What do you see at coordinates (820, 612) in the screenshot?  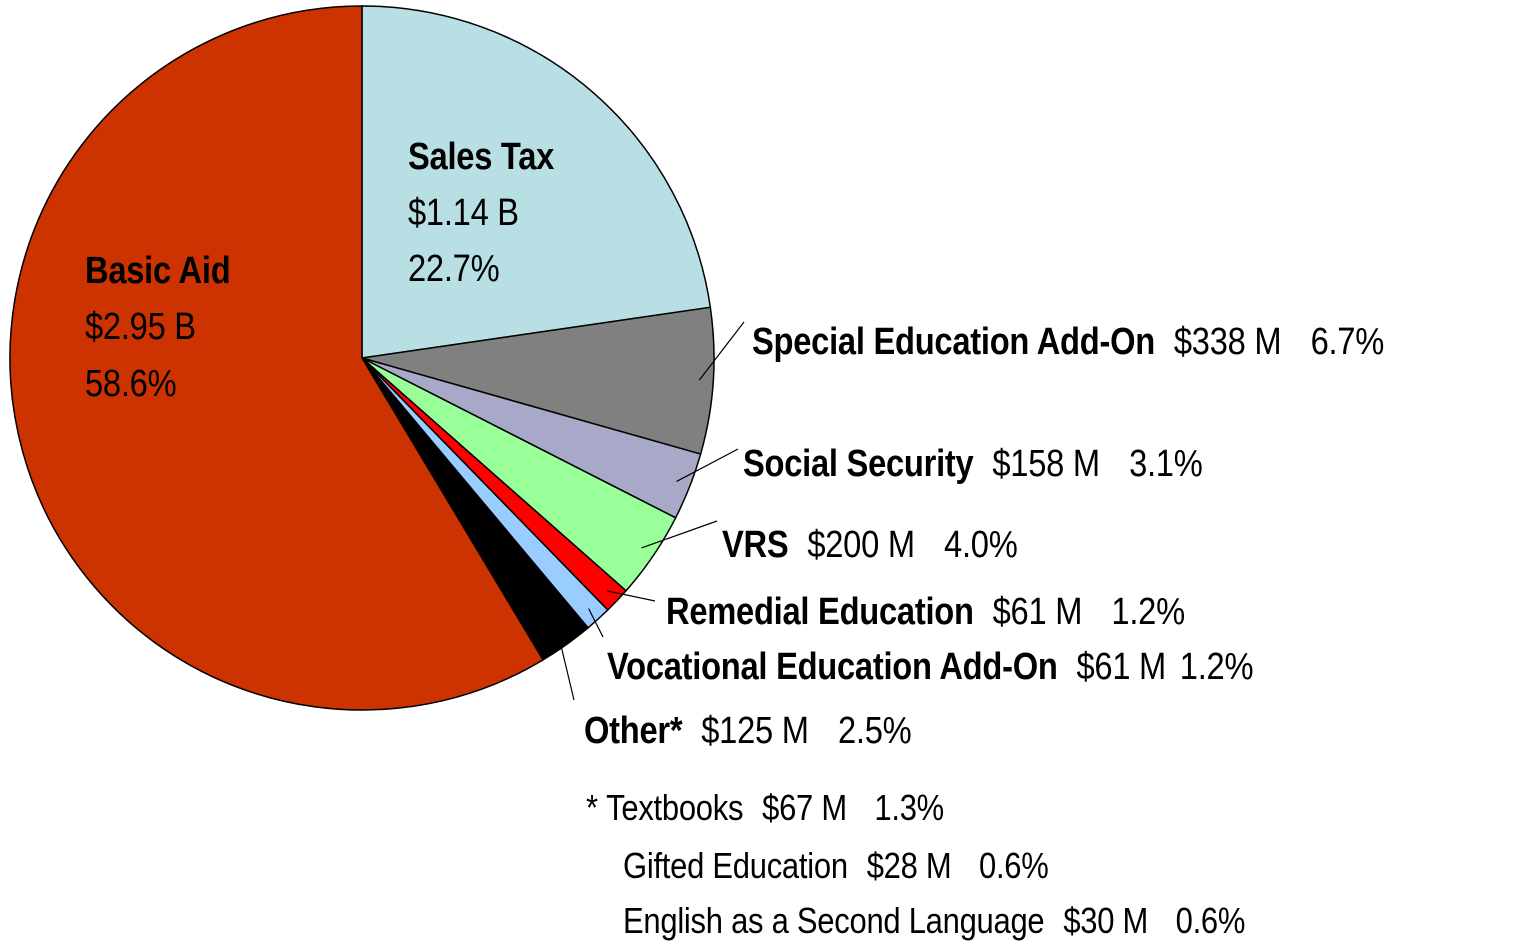 I see `callout-name: Remedial Education` at bounding box center [820, 612].